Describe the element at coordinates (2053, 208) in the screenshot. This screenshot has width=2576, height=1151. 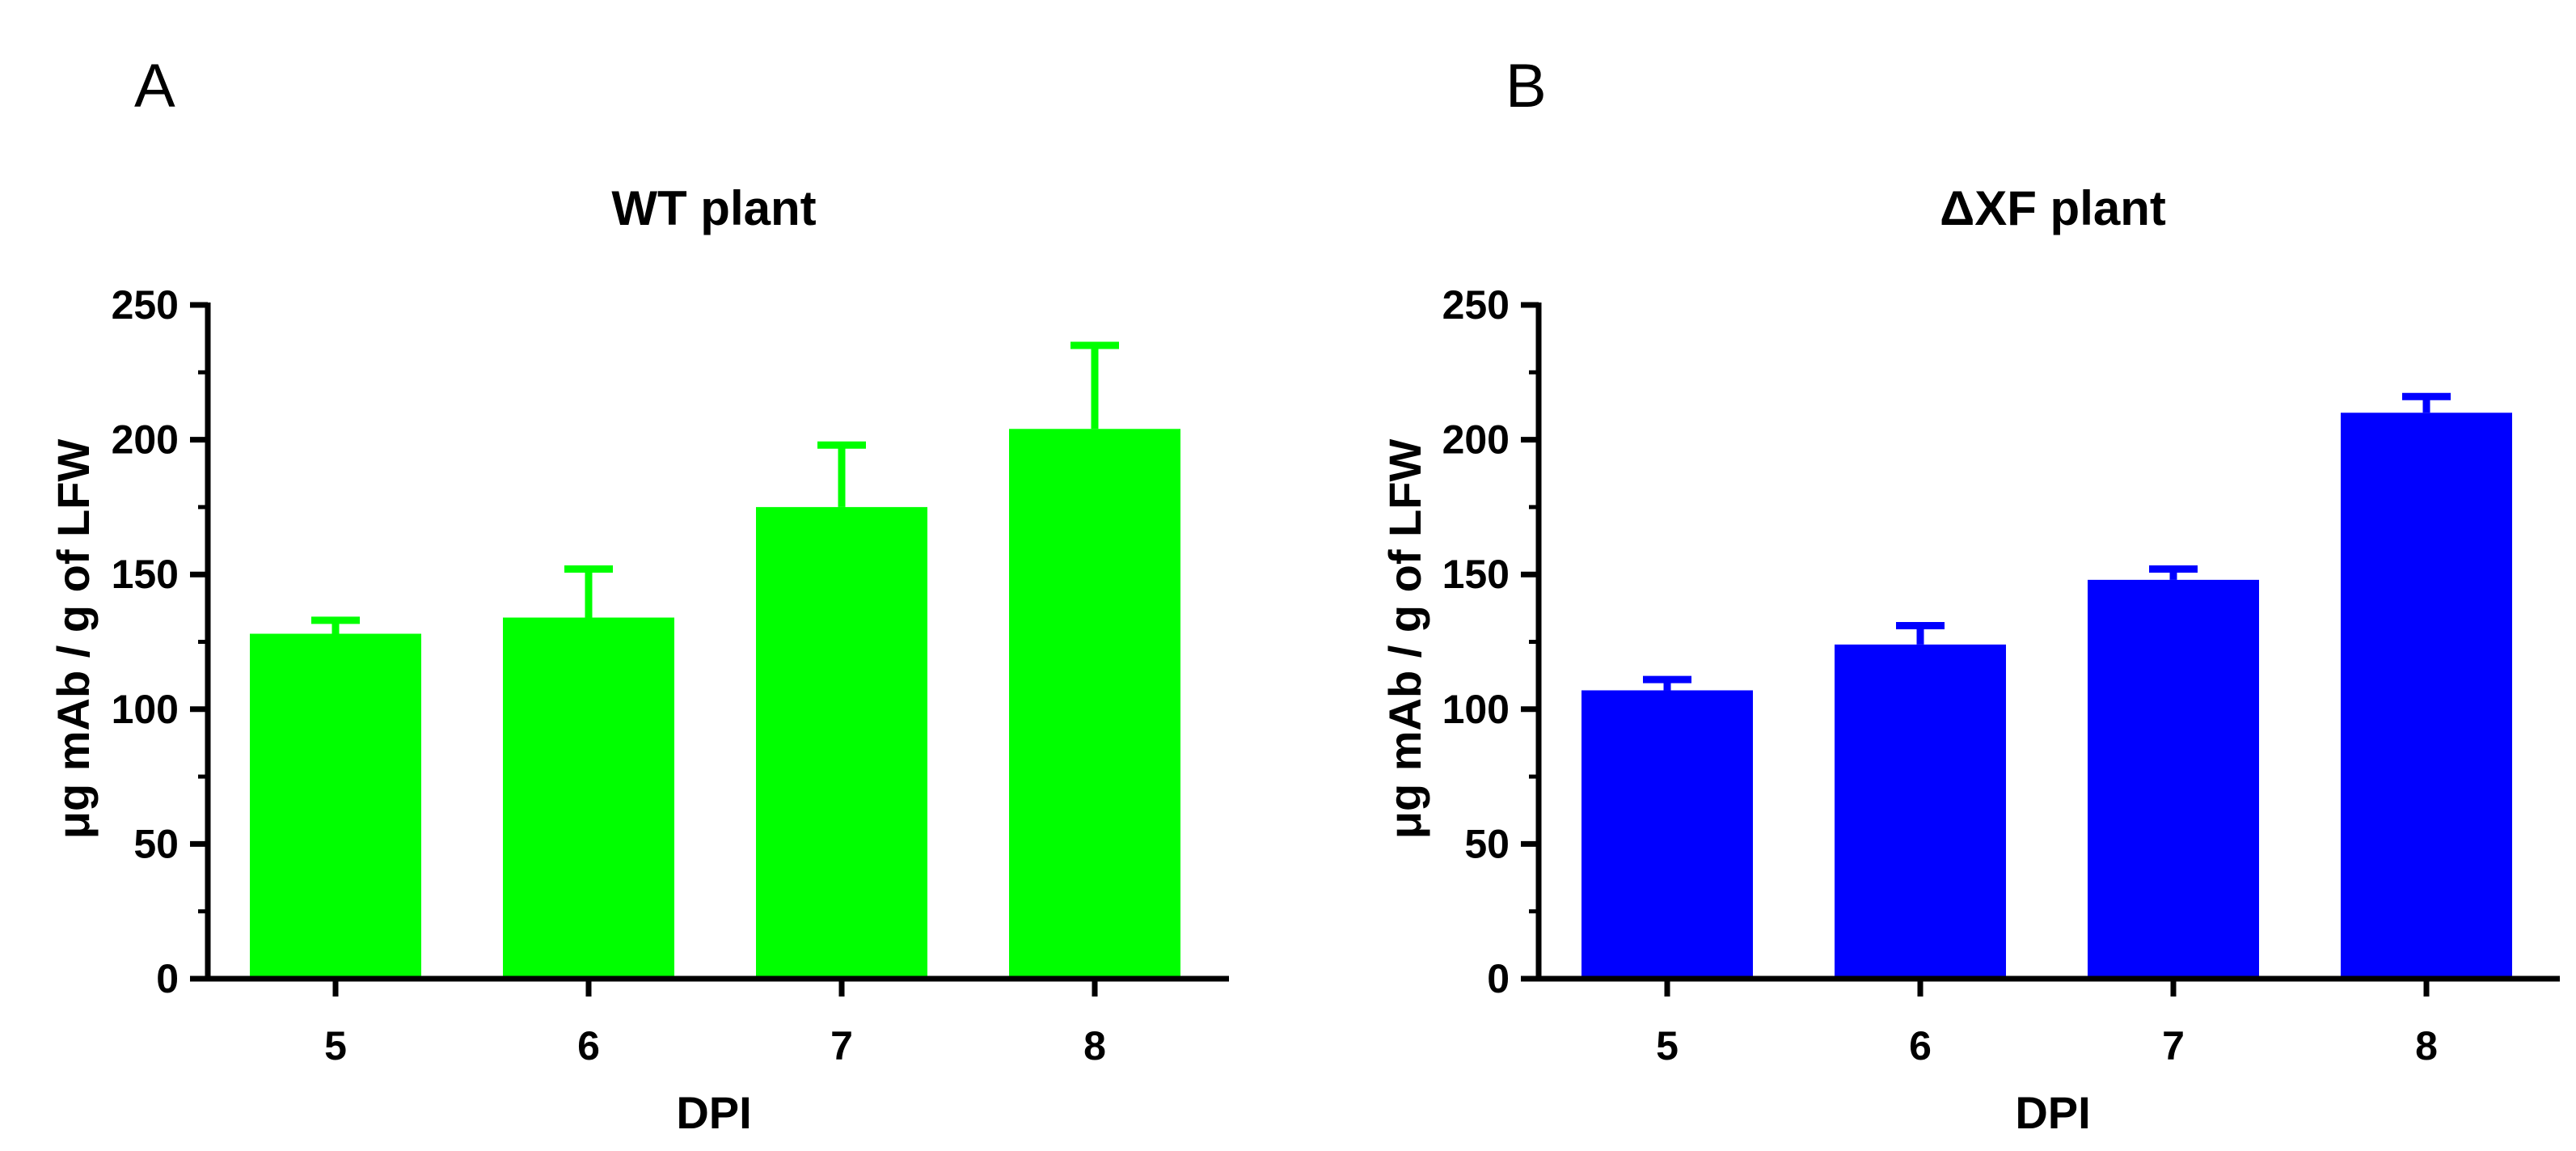
I see `chart-title: ΔXF plant` at that location.